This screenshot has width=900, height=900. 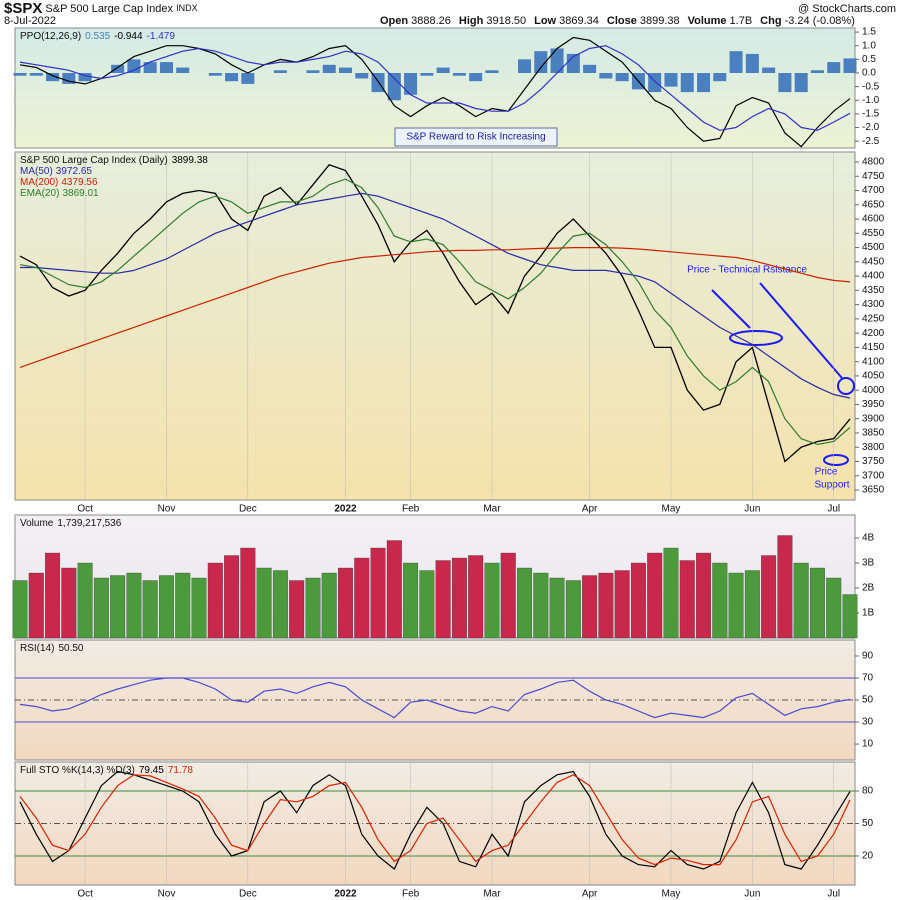 What do you see at coordinates (868, 563) in the screenshot?
I see `y-tick-label: 3B` at bounding box center [868, 563].